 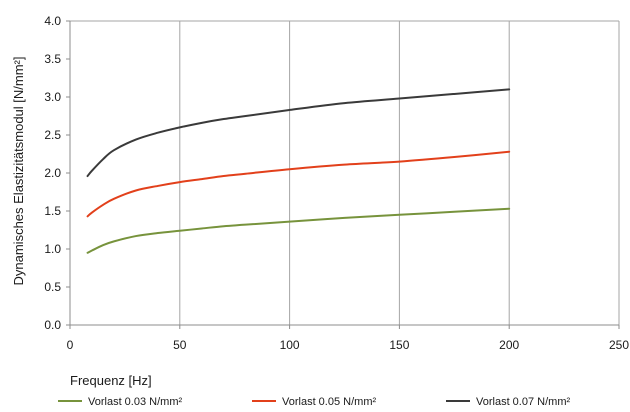 What do you see at coordinates (70, 345) in the screenshot?
I see `x-tick-label: 0` at bounding box center [70, 345].